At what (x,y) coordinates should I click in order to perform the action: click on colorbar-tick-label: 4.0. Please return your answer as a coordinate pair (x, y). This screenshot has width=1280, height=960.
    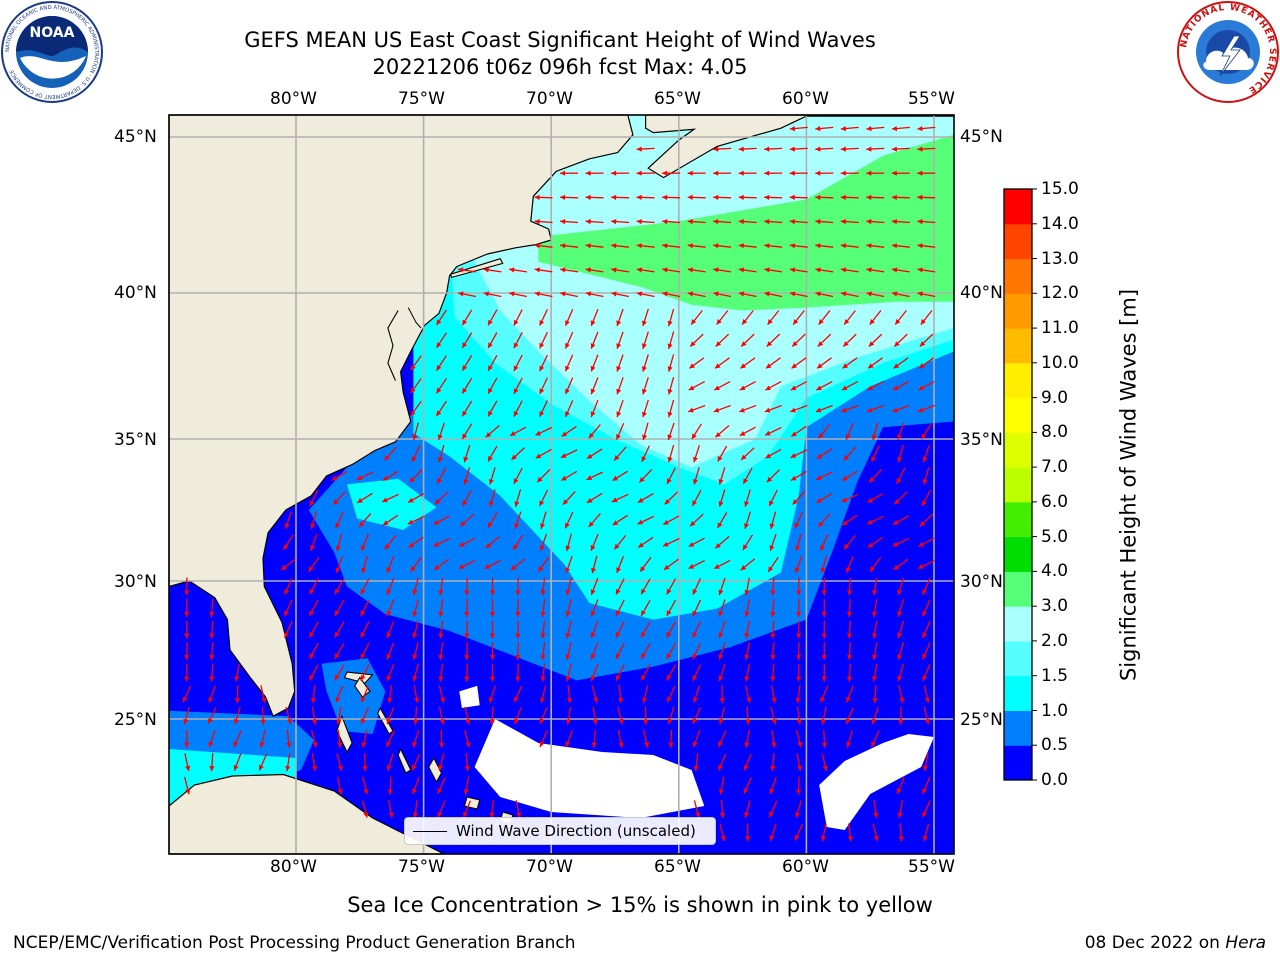
    Looking at the image, I should click on (1055, 571).